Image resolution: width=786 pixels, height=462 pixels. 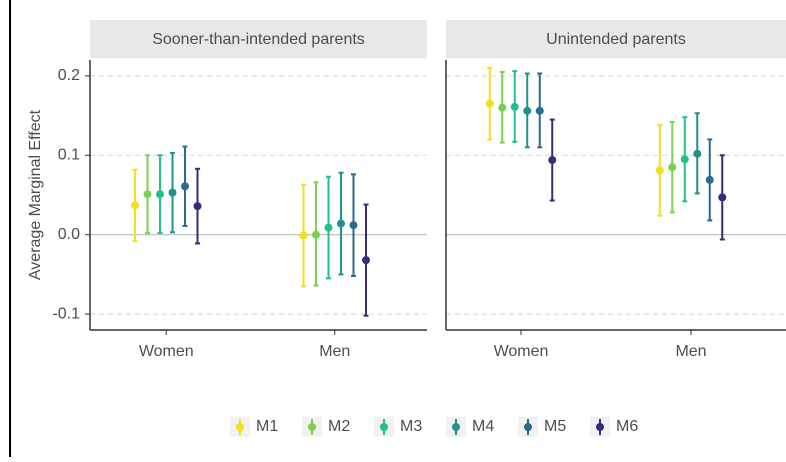 What do you see at coordinates (35, 194) in the screenshot?
I see `y-axis-label: Average Marginal Effect` at bounding box center [35, 194].